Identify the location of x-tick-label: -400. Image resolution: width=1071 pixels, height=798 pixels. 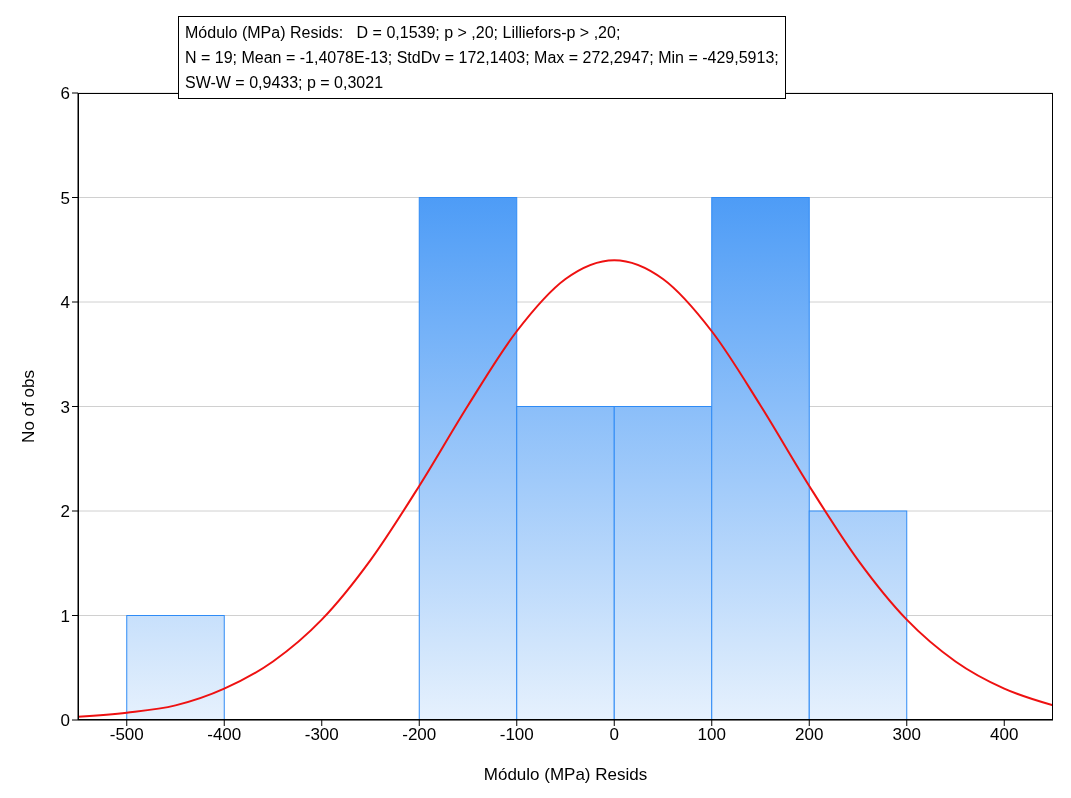
(224, 735).